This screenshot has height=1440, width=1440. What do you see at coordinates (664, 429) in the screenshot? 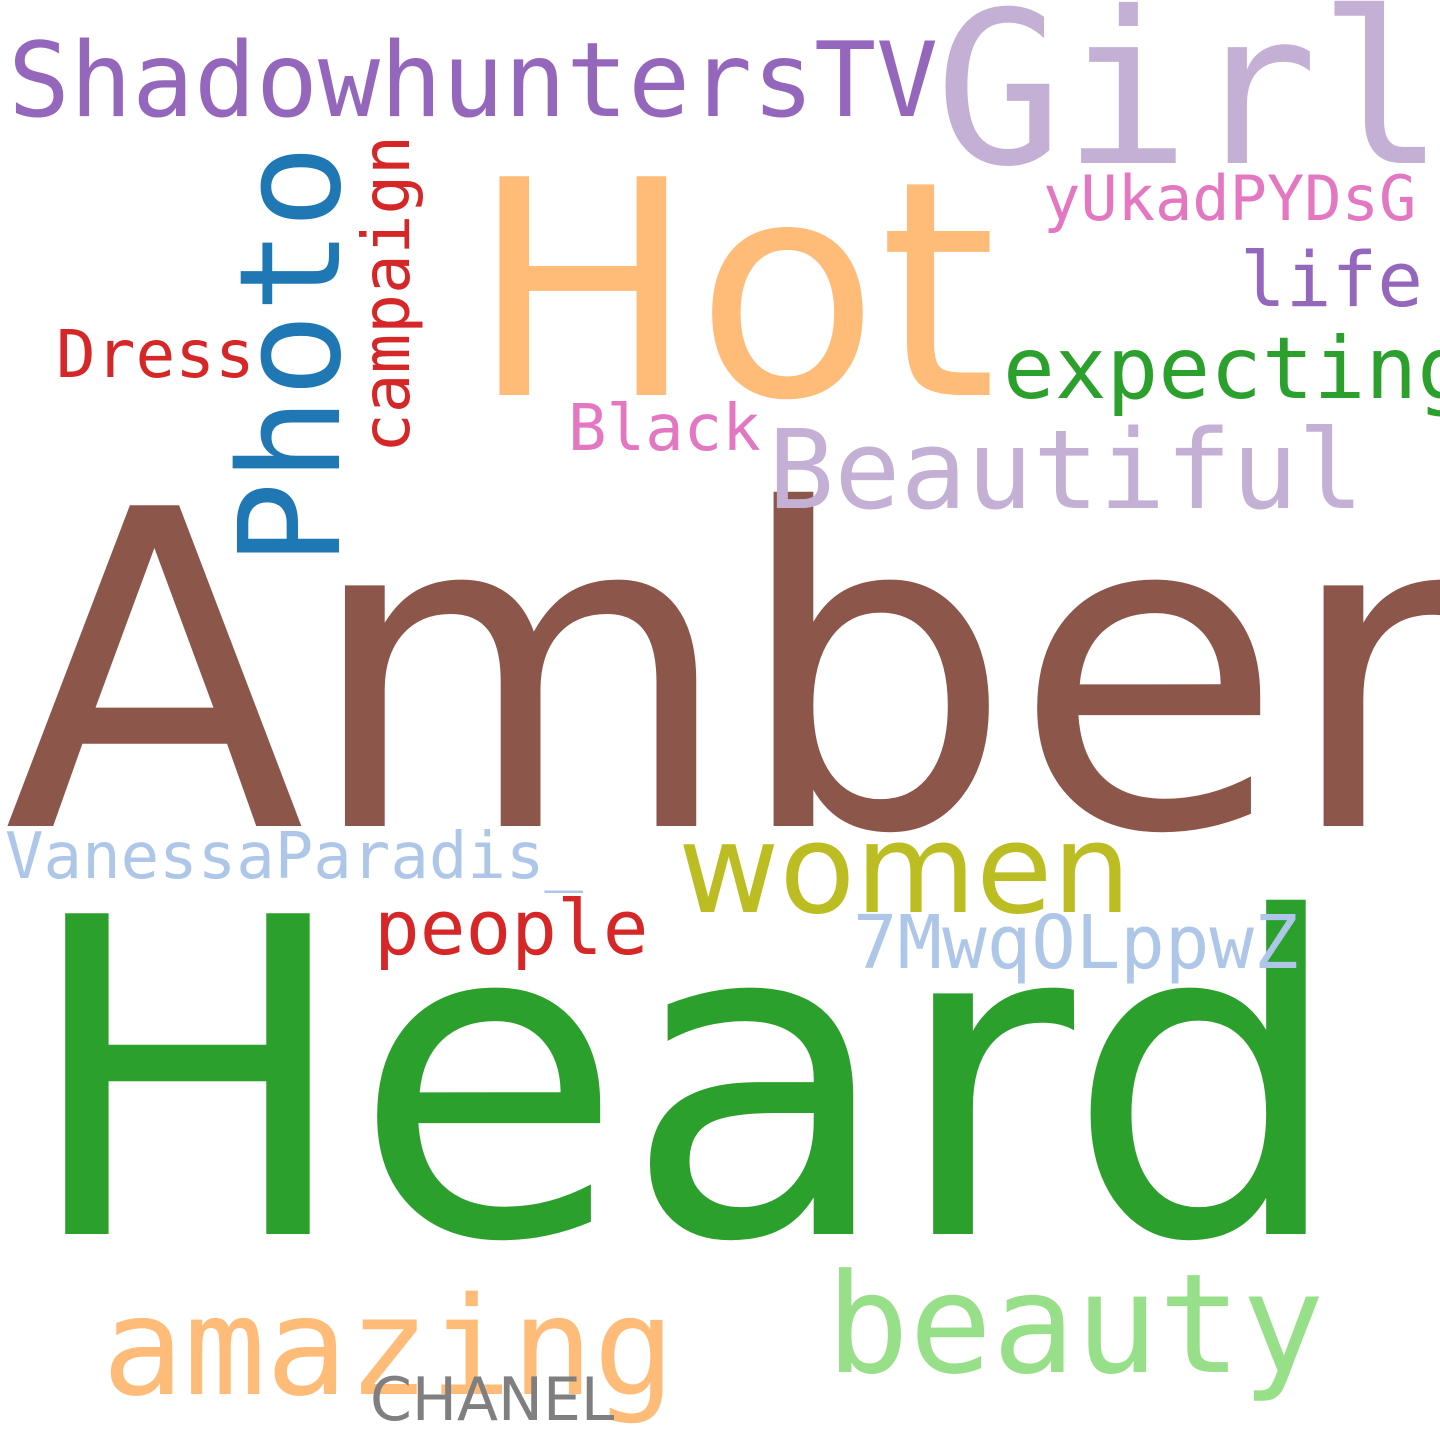
I see `word-black: Black` at bounding box center [664, 429].